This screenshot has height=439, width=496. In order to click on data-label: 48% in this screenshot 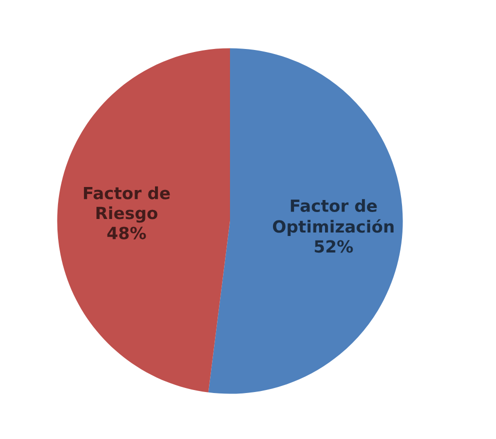, I will do `click(126, 233)`.